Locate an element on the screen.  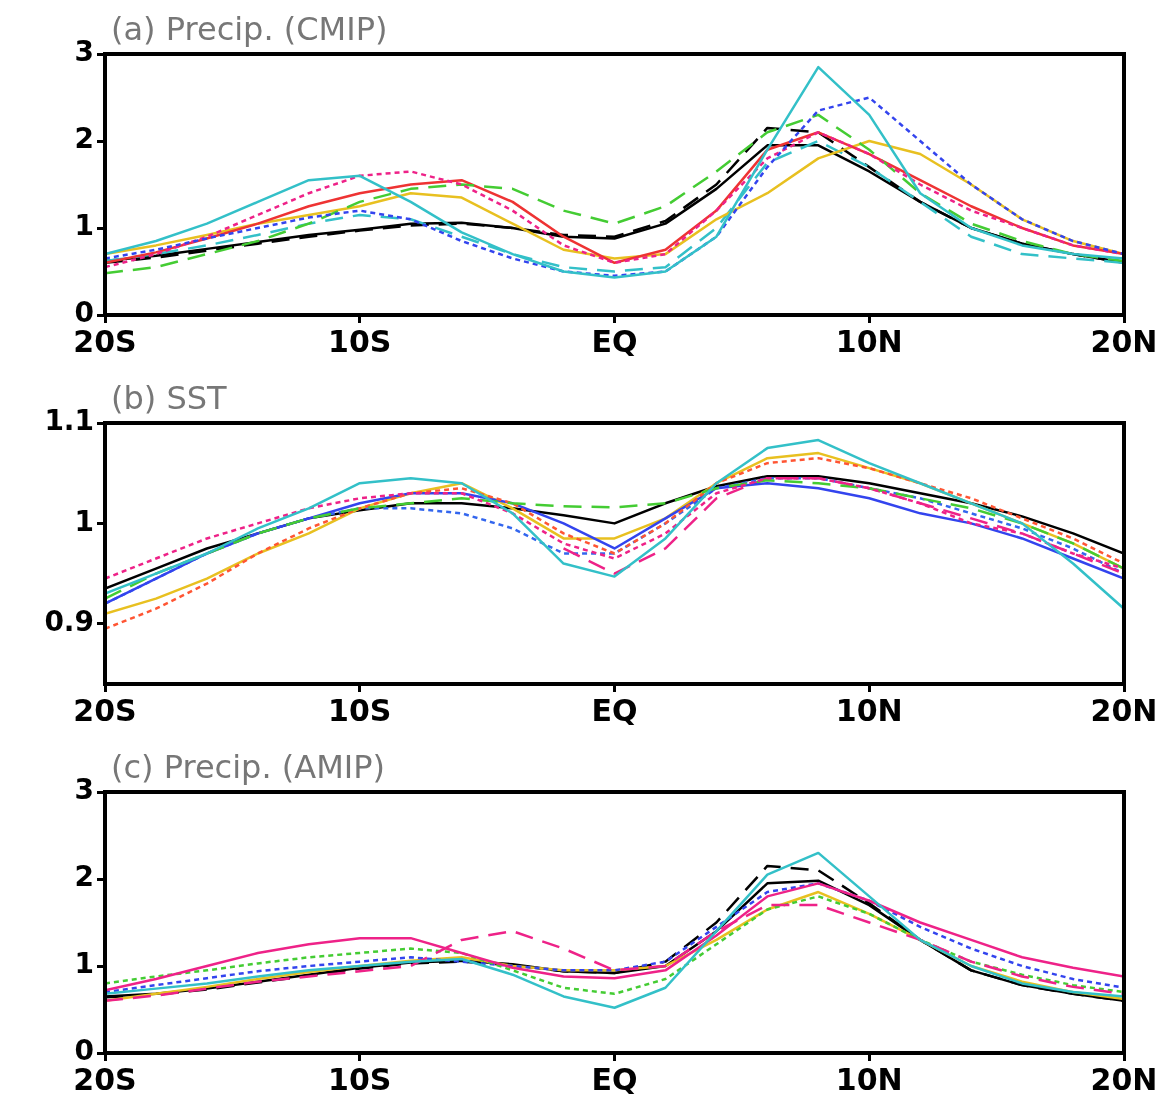
chart-title: (b) SST is located at coordinates (169, 398).